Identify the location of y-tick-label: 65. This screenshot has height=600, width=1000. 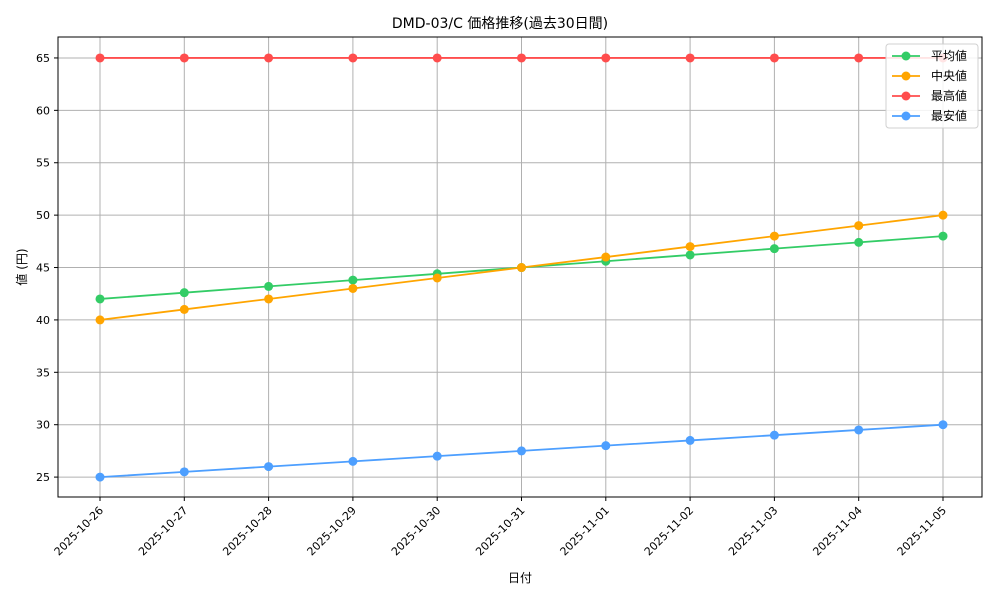
(43, 58).